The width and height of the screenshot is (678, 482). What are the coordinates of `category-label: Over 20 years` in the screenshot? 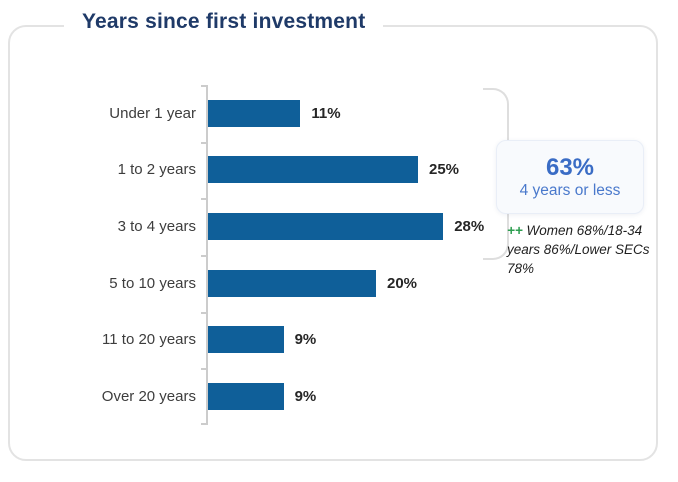 It's located at (148, 397).